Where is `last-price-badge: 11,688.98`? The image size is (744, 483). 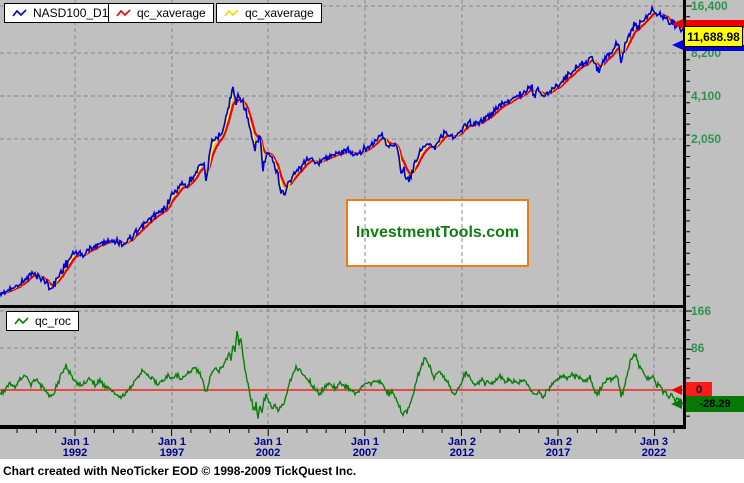 last-price-badge: 11,688.98 is located at coordinates (713, 36).